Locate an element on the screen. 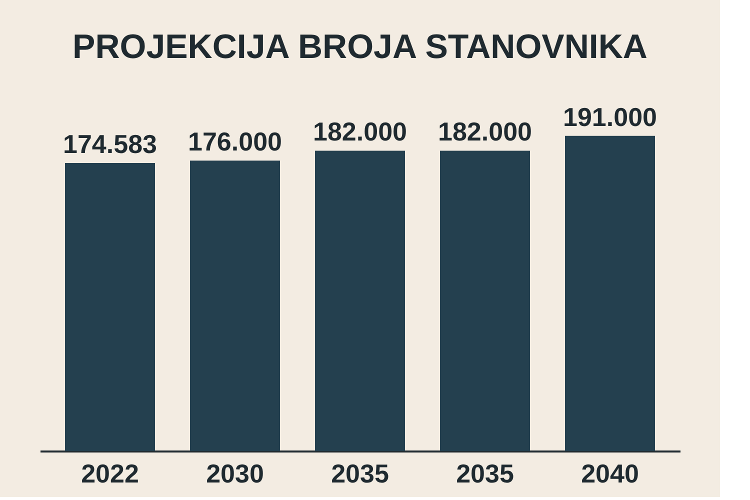 The width and height of the screenshot is (750, 500). x-tick-label: 2030 is located at coordinates (235, 473).